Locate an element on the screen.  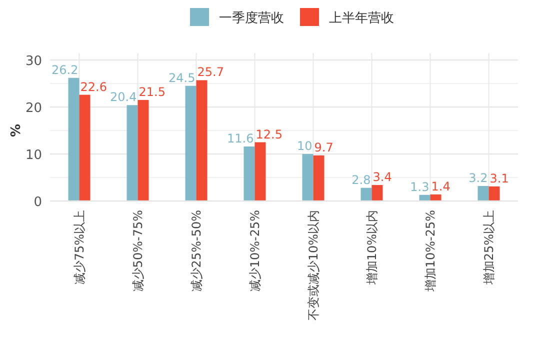
legend-label: 上半年营收 is located at coordinates (361, 18).